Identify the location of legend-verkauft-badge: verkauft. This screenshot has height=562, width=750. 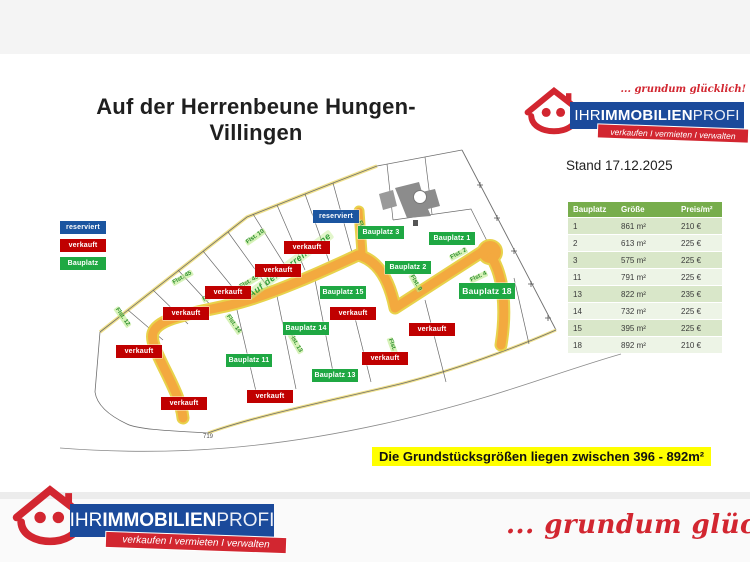
(83, 245).